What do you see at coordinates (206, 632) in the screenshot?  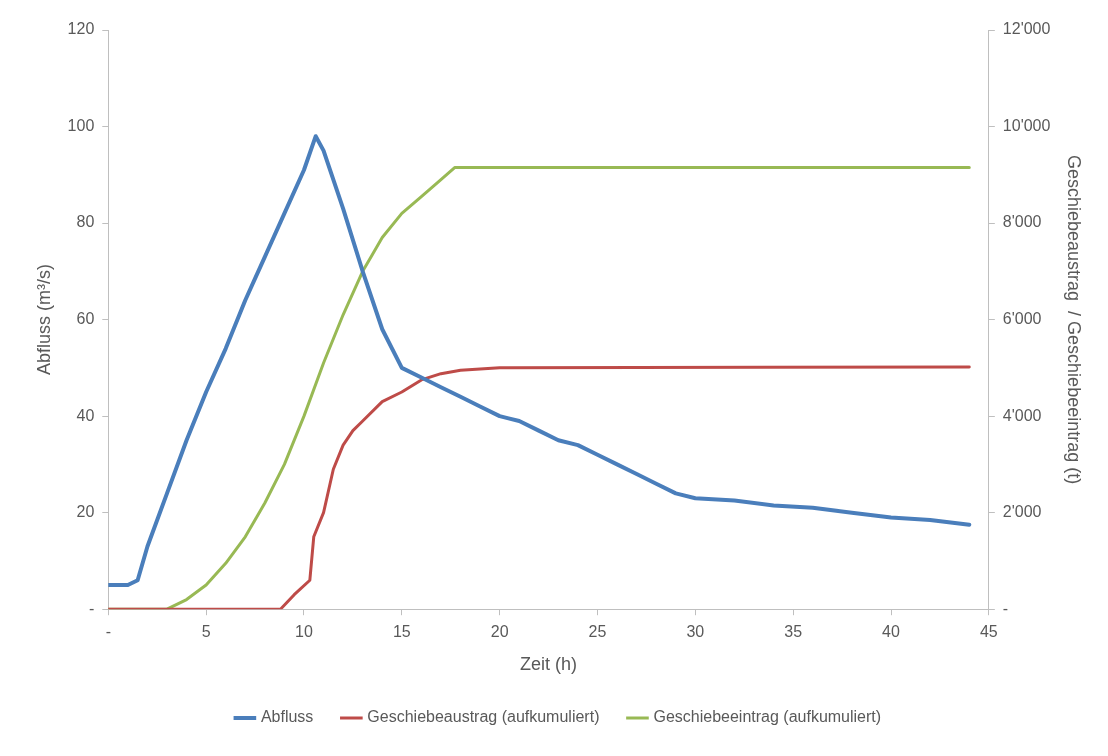 I see `x-tick-label: 5` at bounding box center [206, 632].